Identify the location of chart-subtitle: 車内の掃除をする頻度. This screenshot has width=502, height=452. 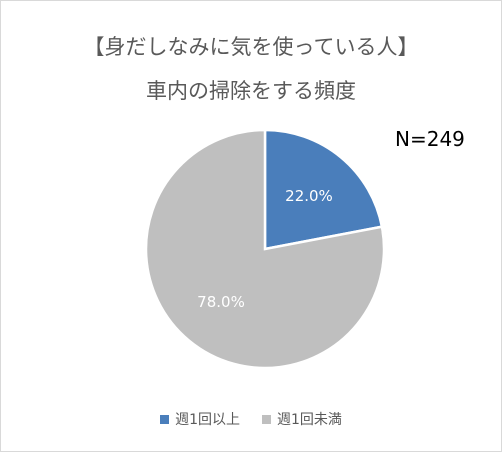
(251, 91).